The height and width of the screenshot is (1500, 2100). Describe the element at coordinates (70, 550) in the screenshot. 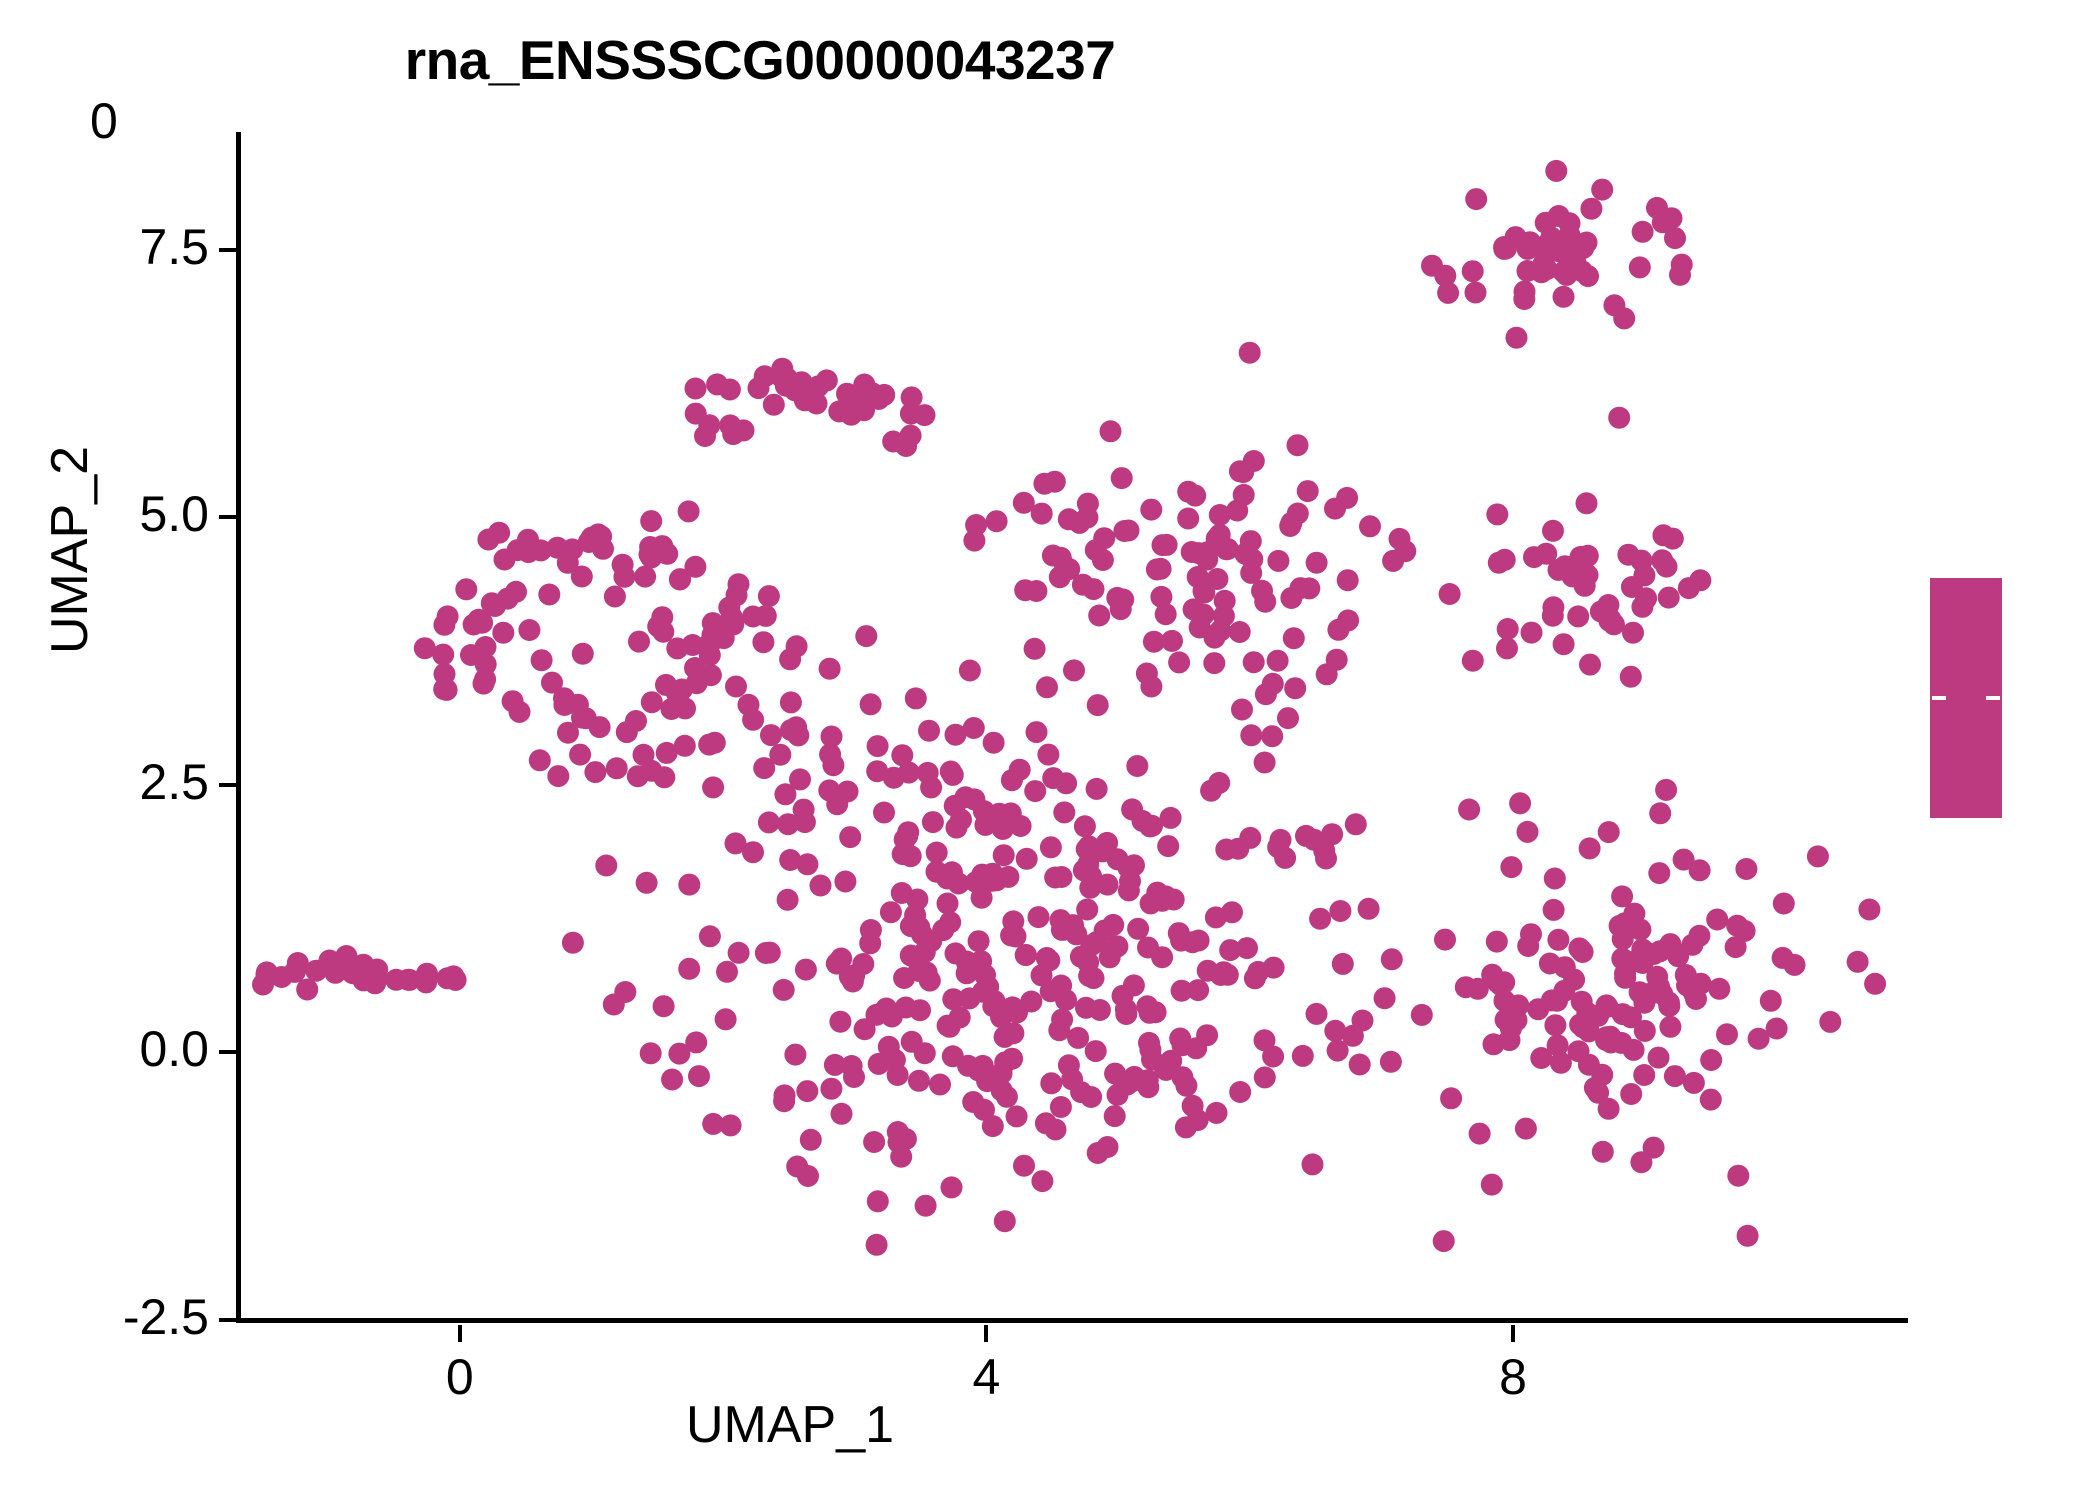

I see `y-axis-label: UMAP_2` at that location.